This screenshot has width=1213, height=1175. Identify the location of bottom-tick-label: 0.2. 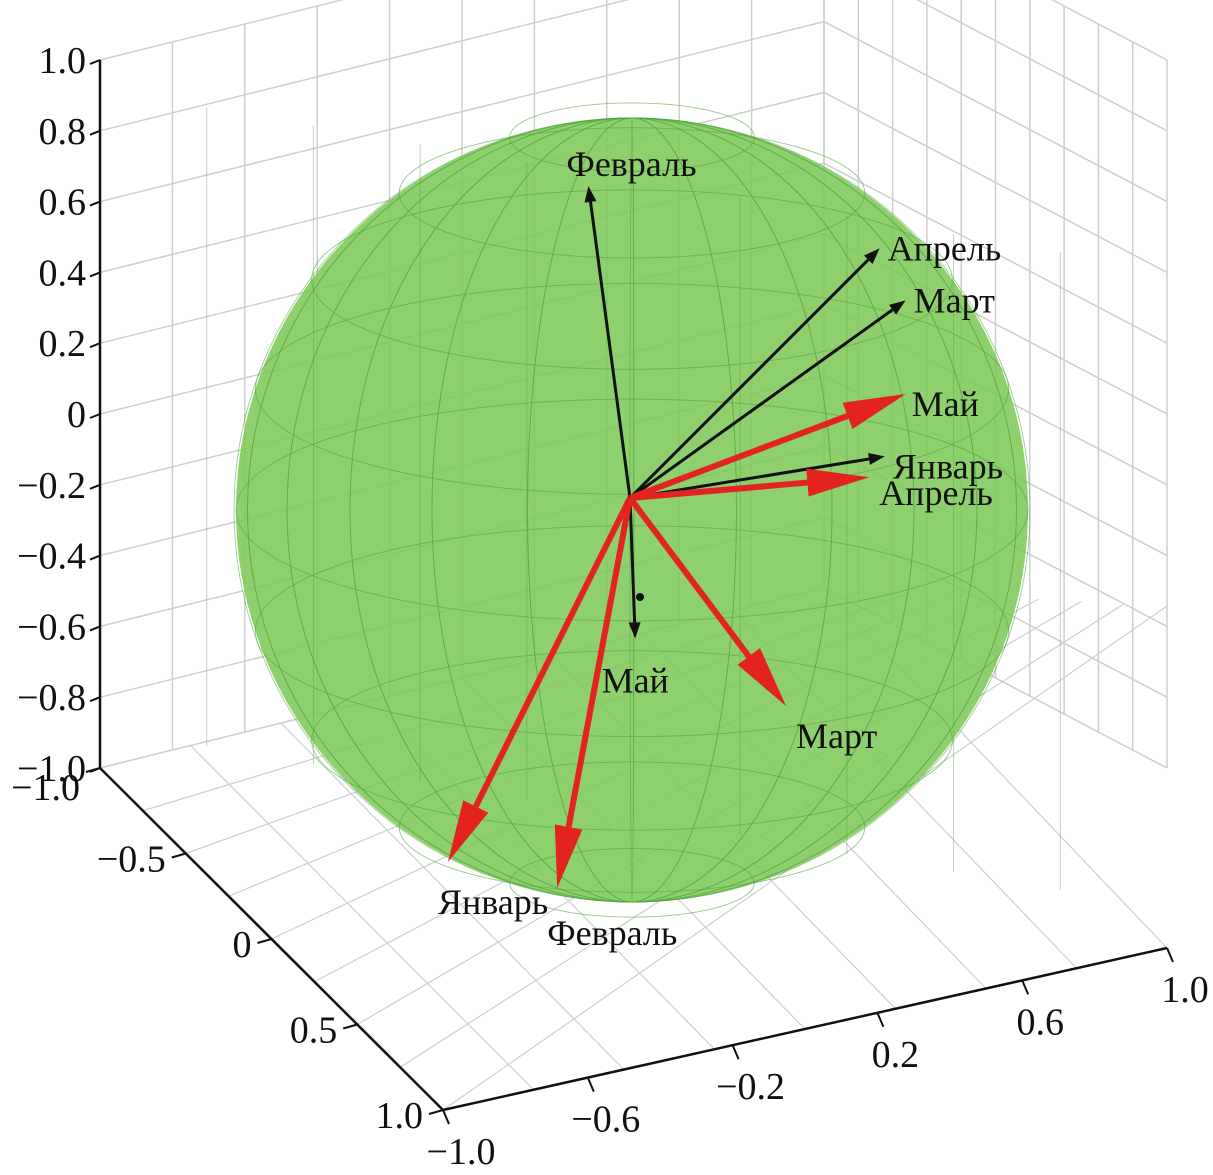
(896, 1055).